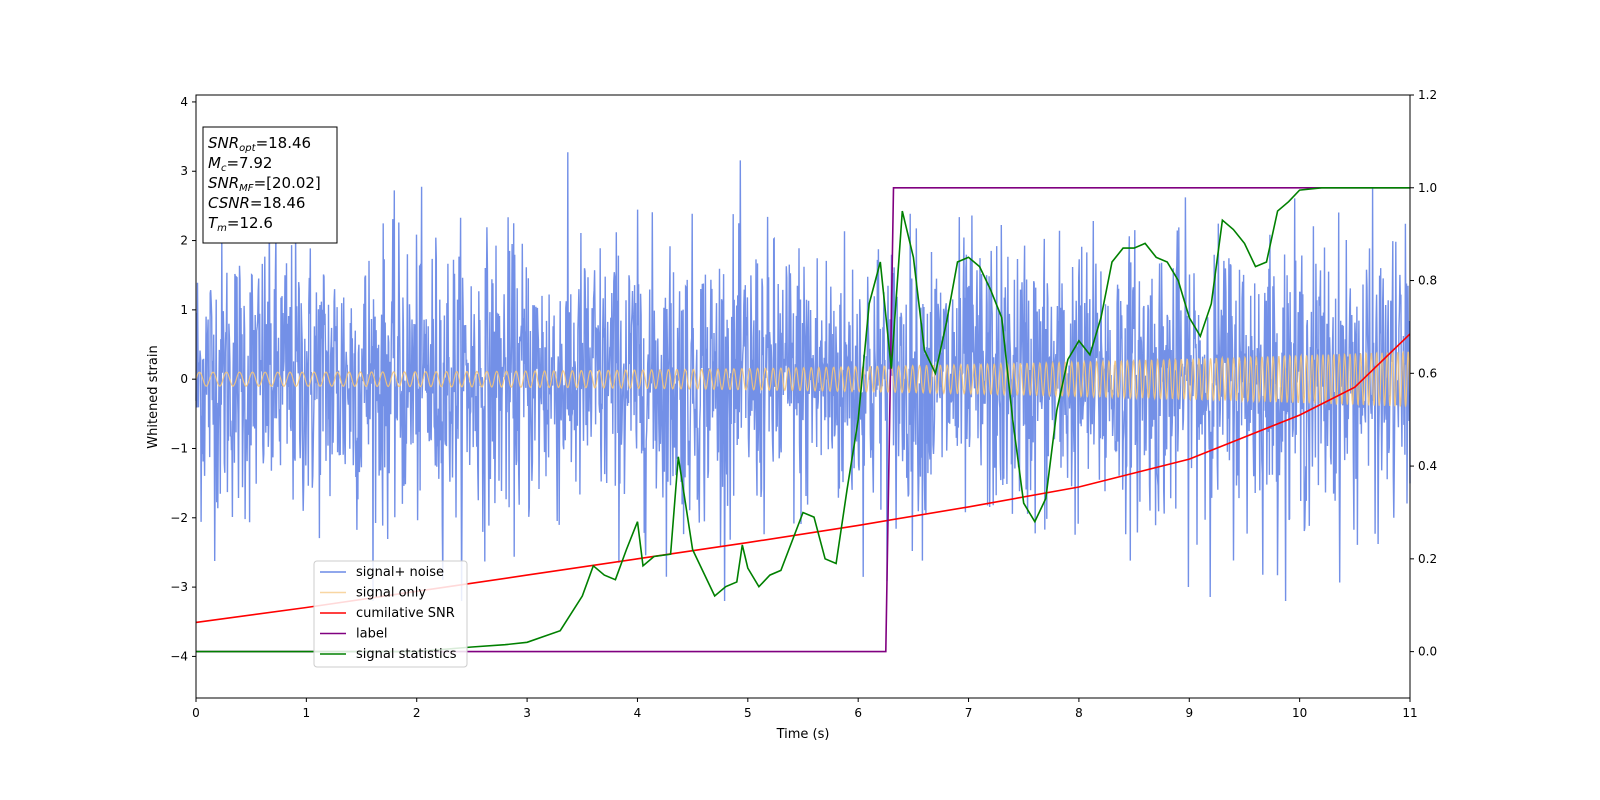  I want to click on y-left-tick-label: −4, so click(179, 656).